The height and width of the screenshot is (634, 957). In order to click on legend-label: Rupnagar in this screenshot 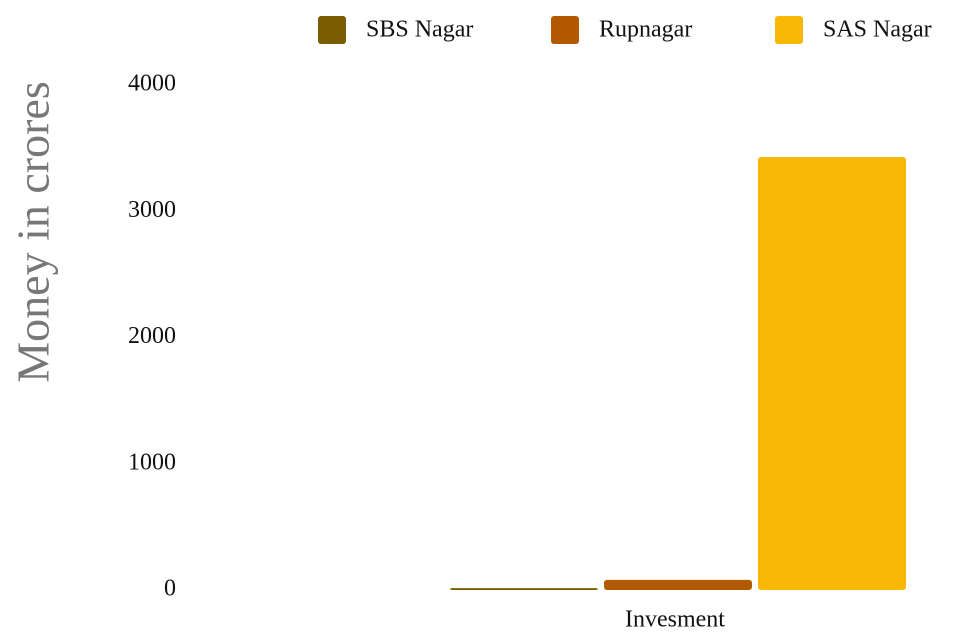, I will do `click(645, 30)`.